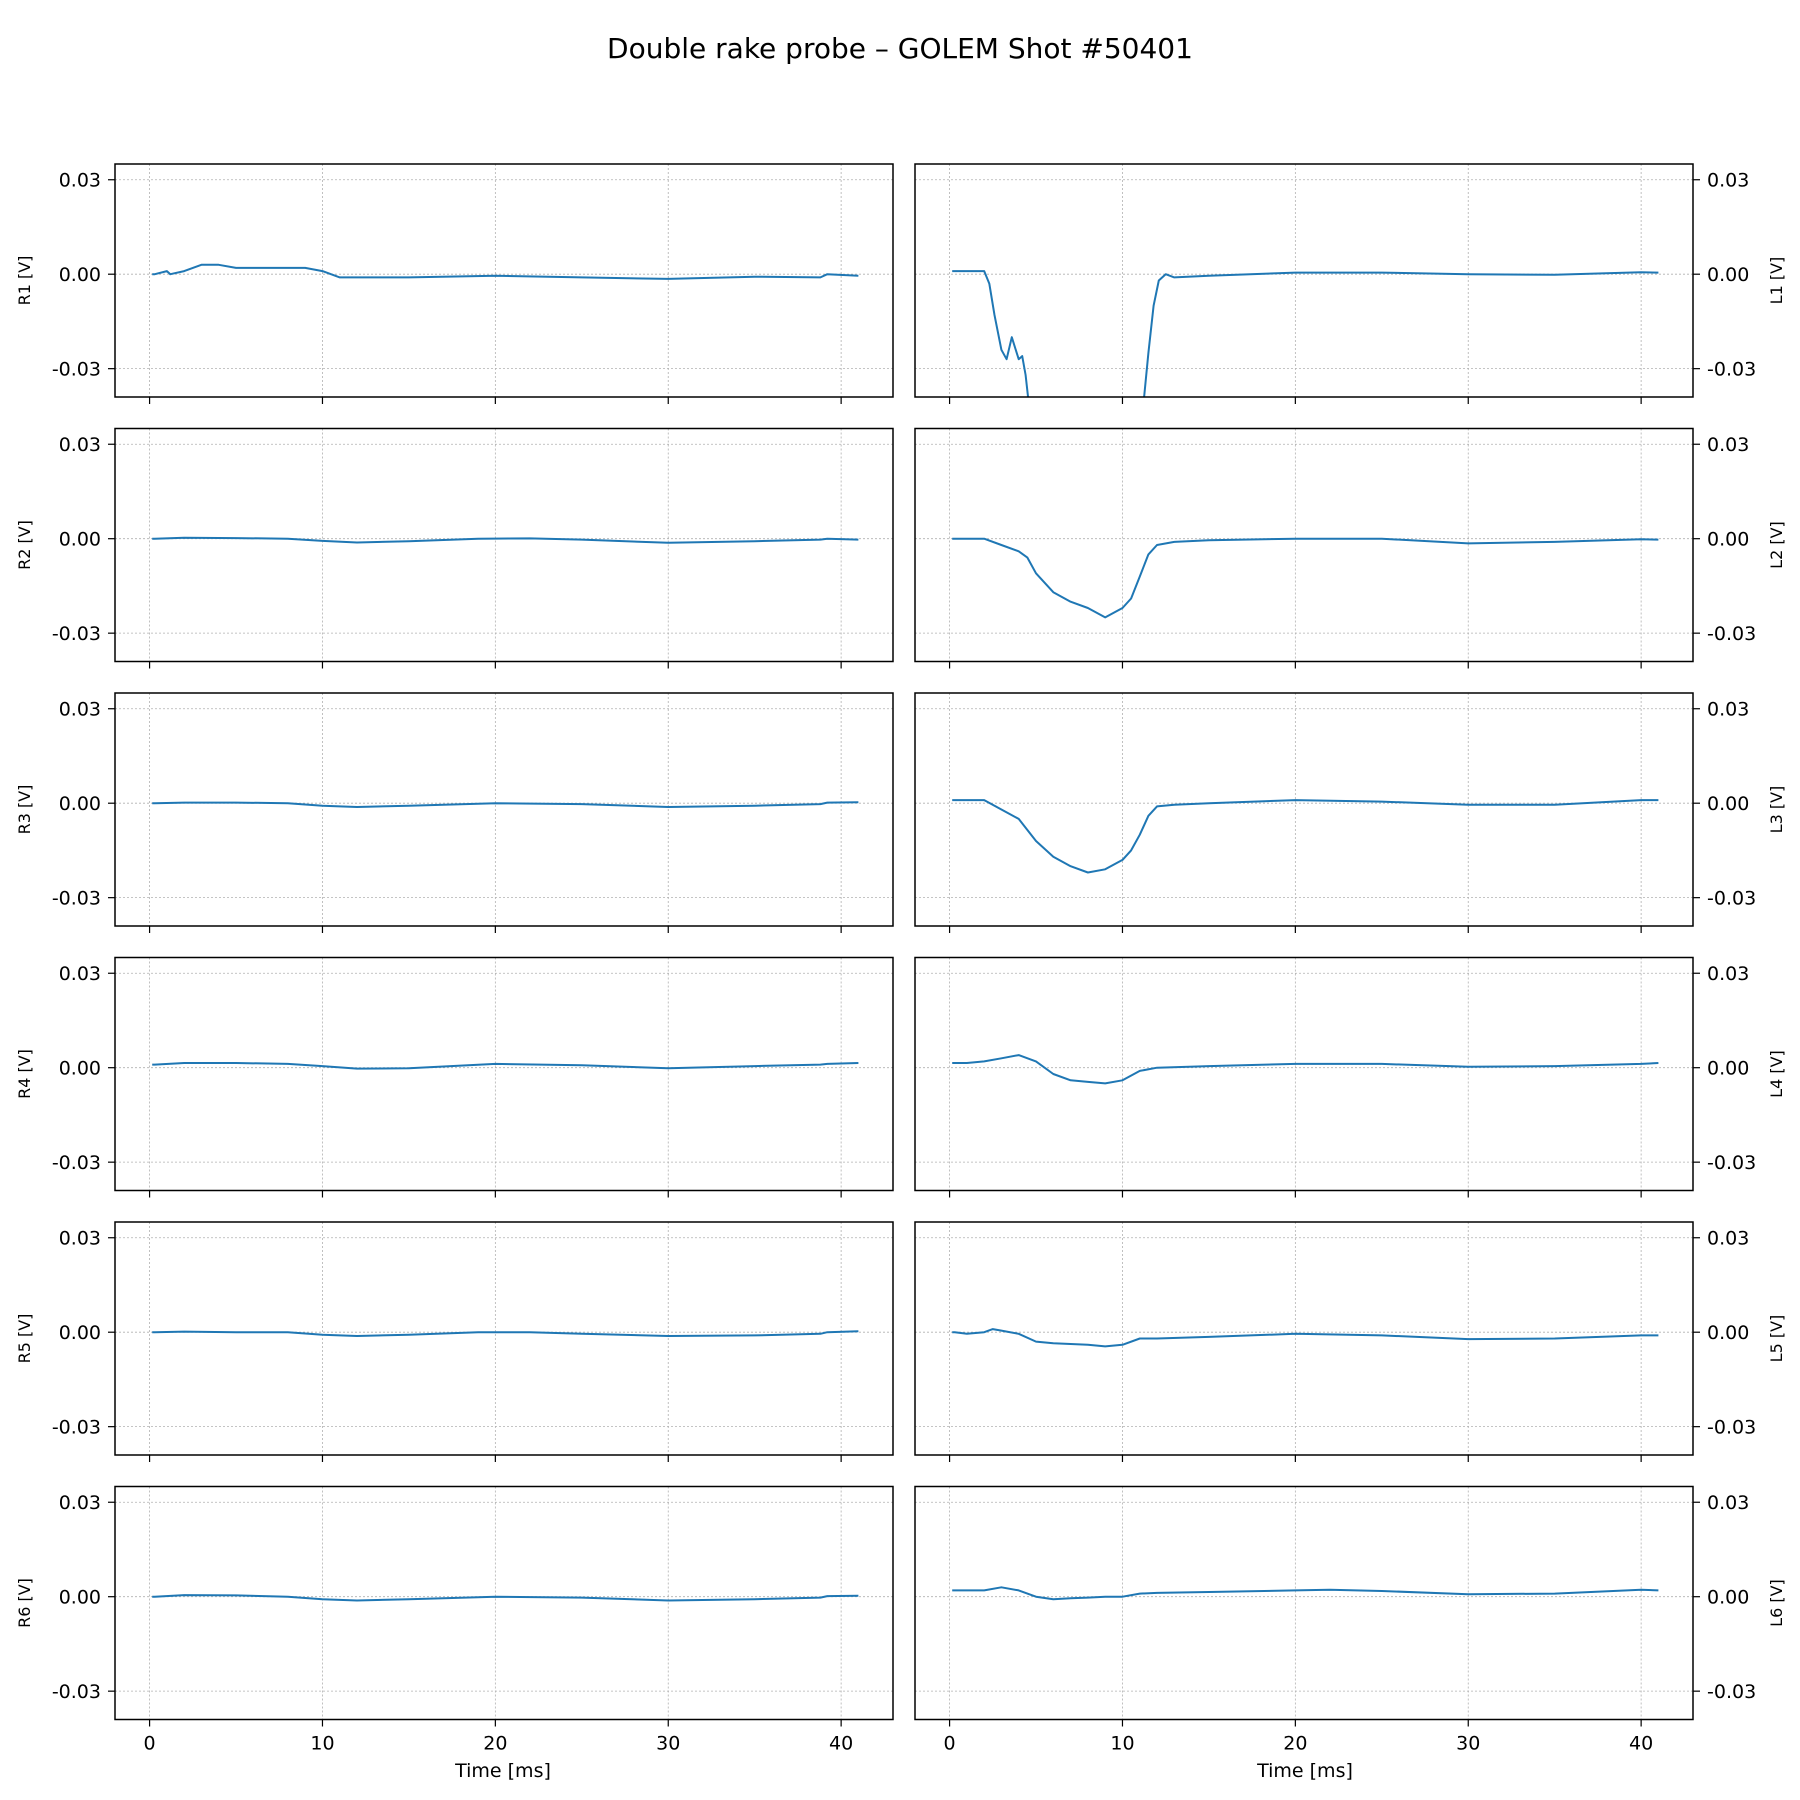  I want to click on y-axis-label-l5: L5 [V], so click(1776, 1339).